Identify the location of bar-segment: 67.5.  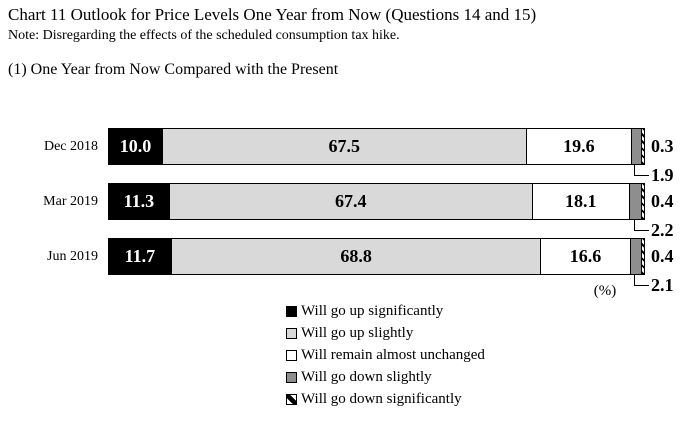
(344, 146).